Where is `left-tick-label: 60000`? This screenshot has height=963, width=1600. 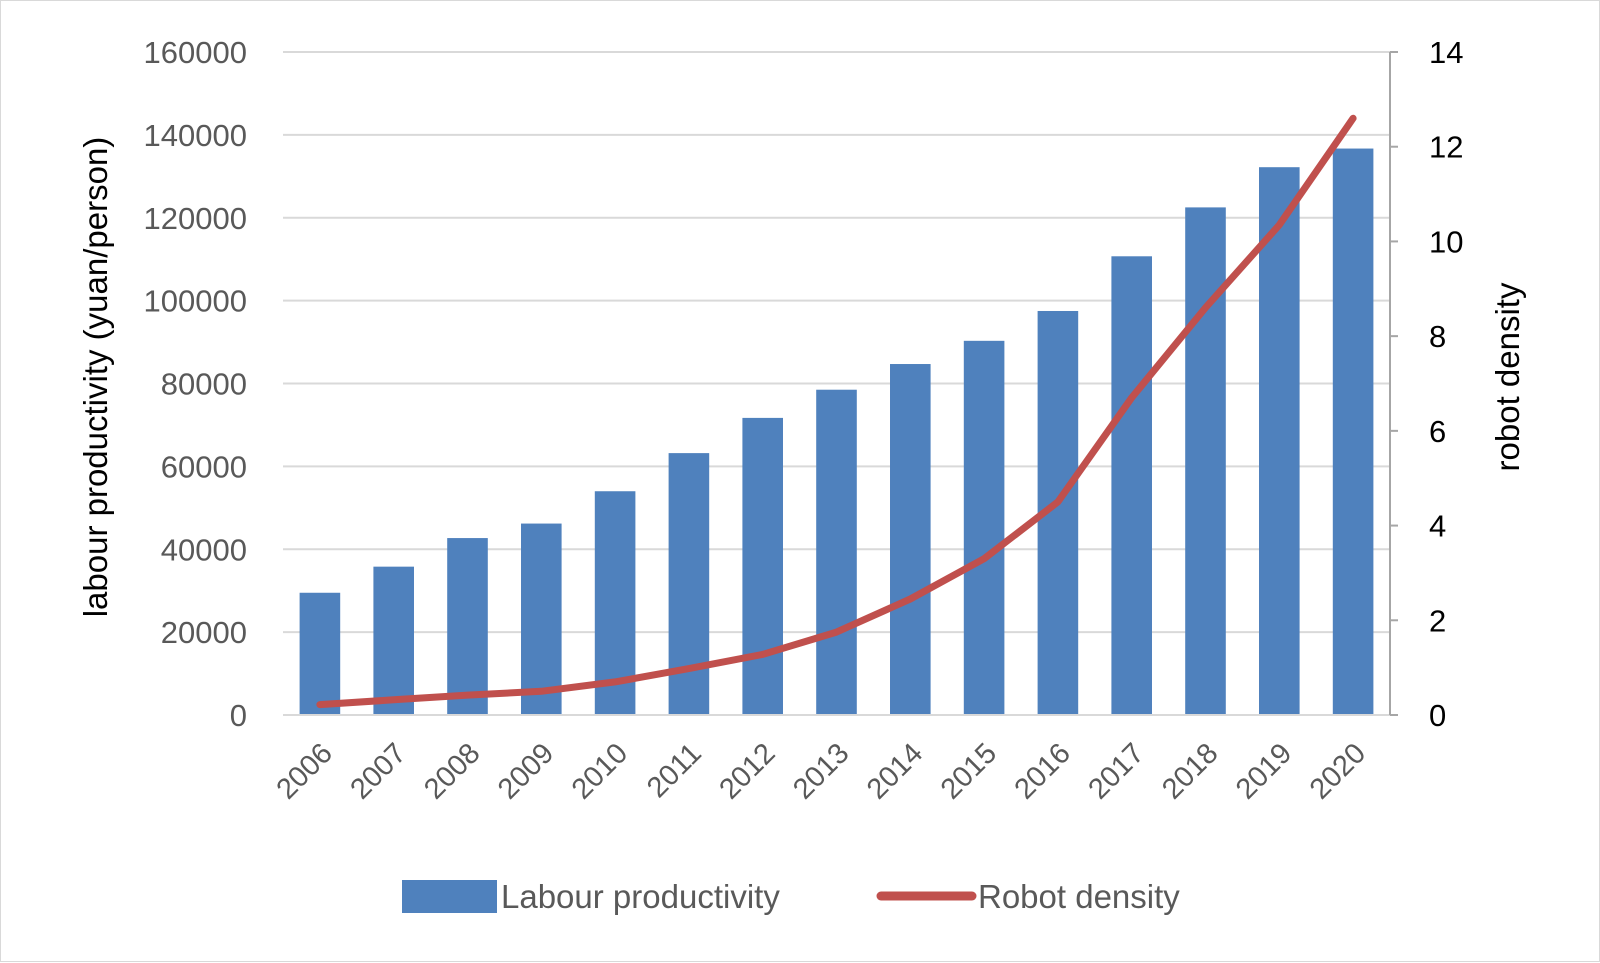
left-tick-label: 60000 is located at coordinates (204, 466).